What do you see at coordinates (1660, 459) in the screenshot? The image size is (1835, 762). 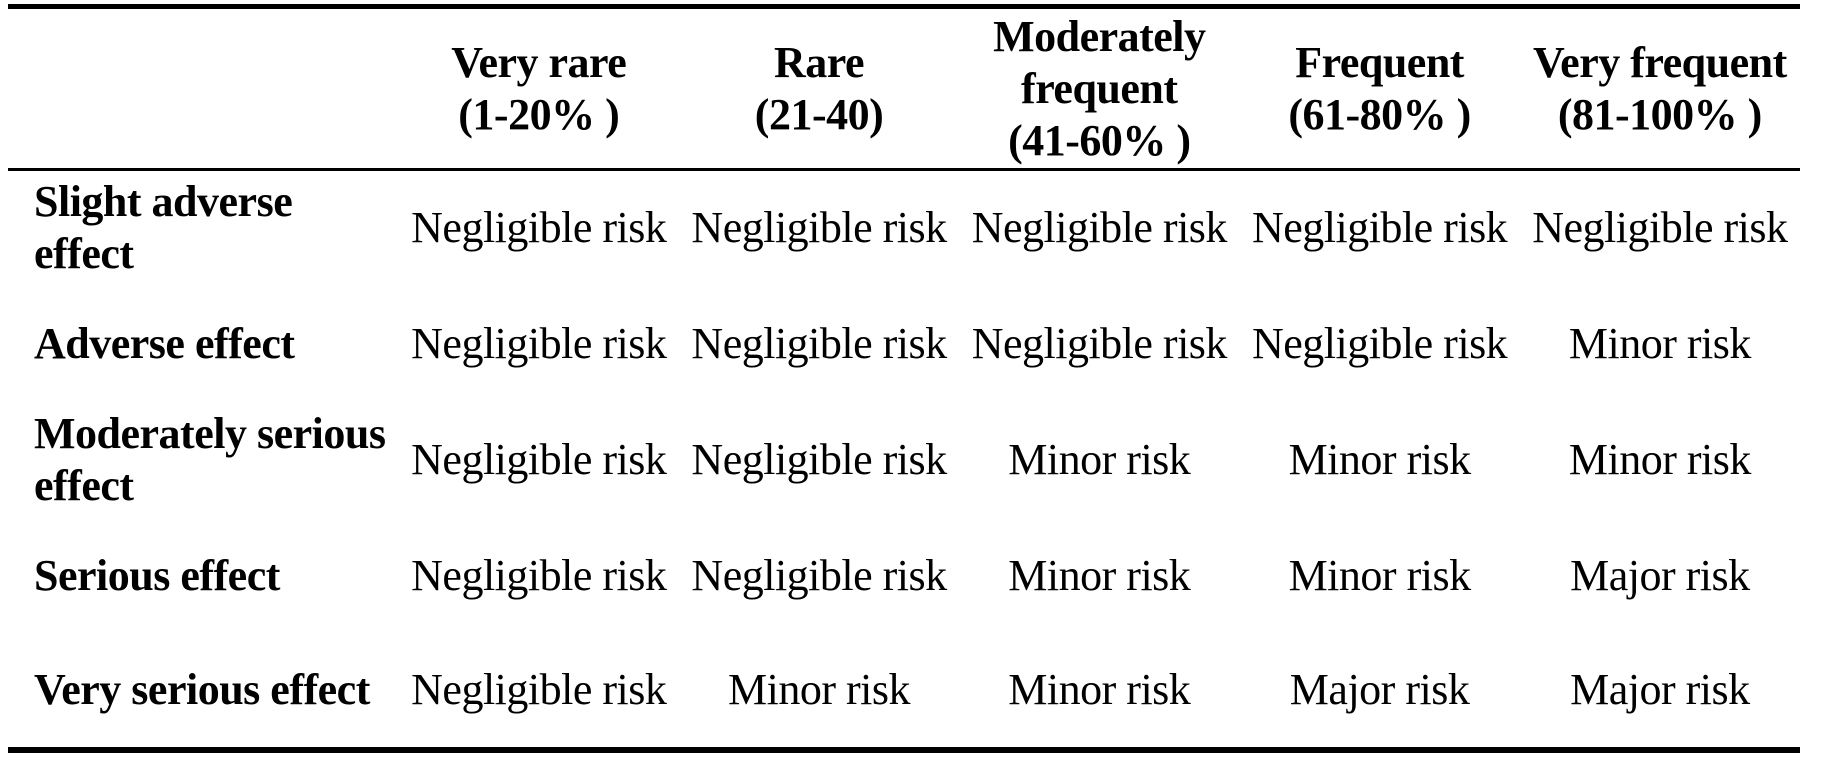 I see `risk-cell-r2c4: Minor risk` at bounding box center [1660, 459].